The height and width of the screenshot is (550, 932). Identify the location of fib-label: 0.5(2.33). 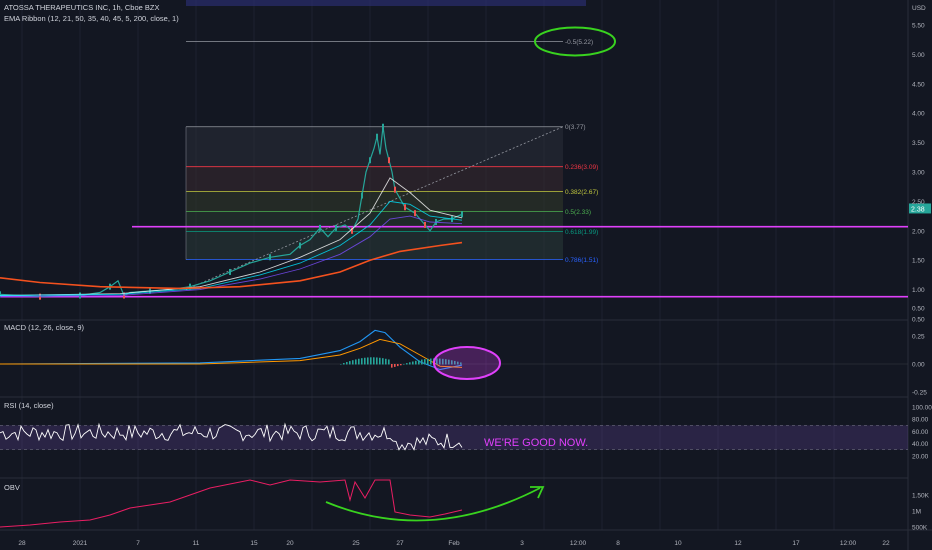
(578, 212).